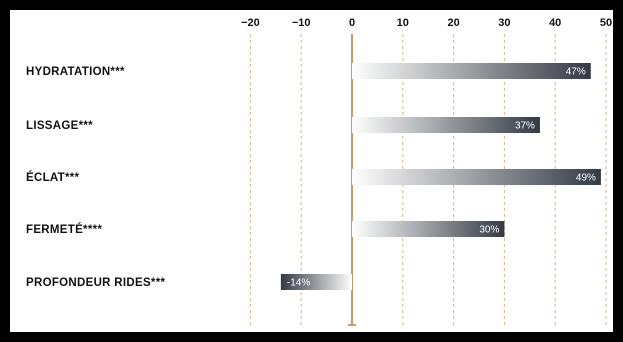 This screenshot has width=623, height=342. I want to click on x-tick-label-2: 0, so click(352, 23).